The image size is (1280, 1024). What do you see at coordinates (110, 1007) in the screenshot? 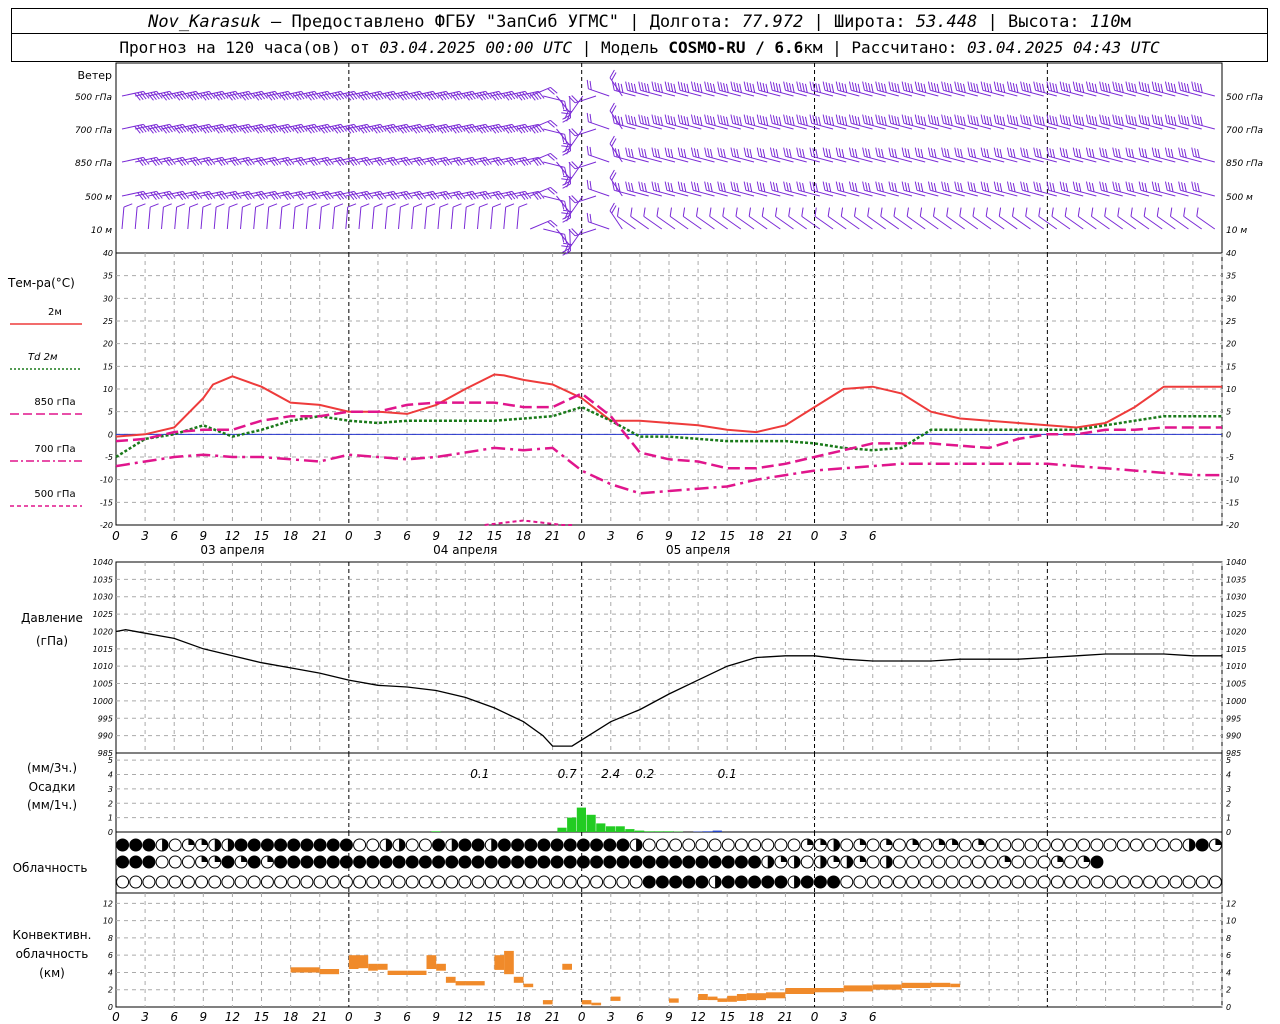
I see `convective-tick-label-left: 0` at bounding box center [110, 1007].